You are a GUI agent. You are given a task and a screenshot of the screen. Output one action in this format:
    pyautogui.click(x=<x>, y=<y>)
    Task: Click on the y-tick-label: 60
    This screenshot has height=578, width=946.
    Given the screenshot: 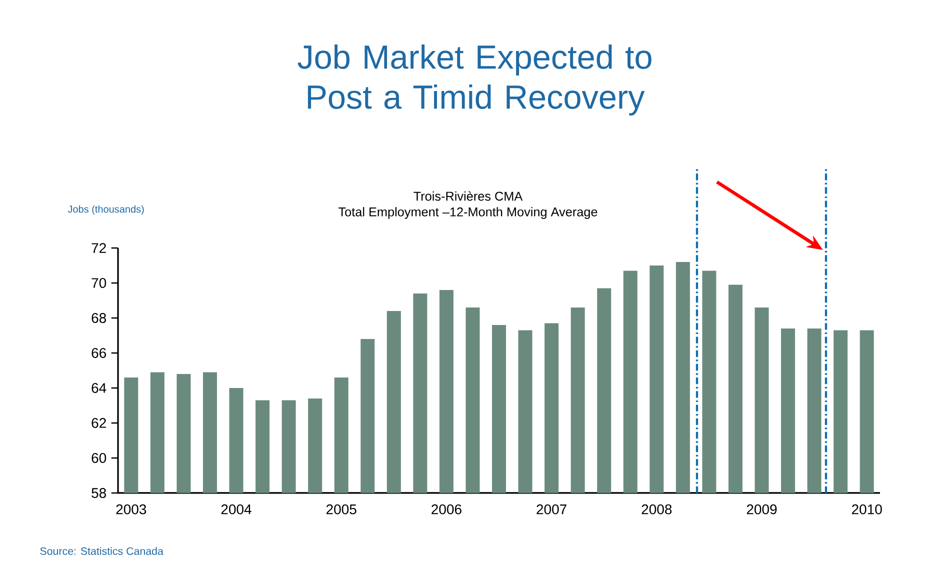 What is the action you would take?
    pyautogui.click(x=99, y=458)
    